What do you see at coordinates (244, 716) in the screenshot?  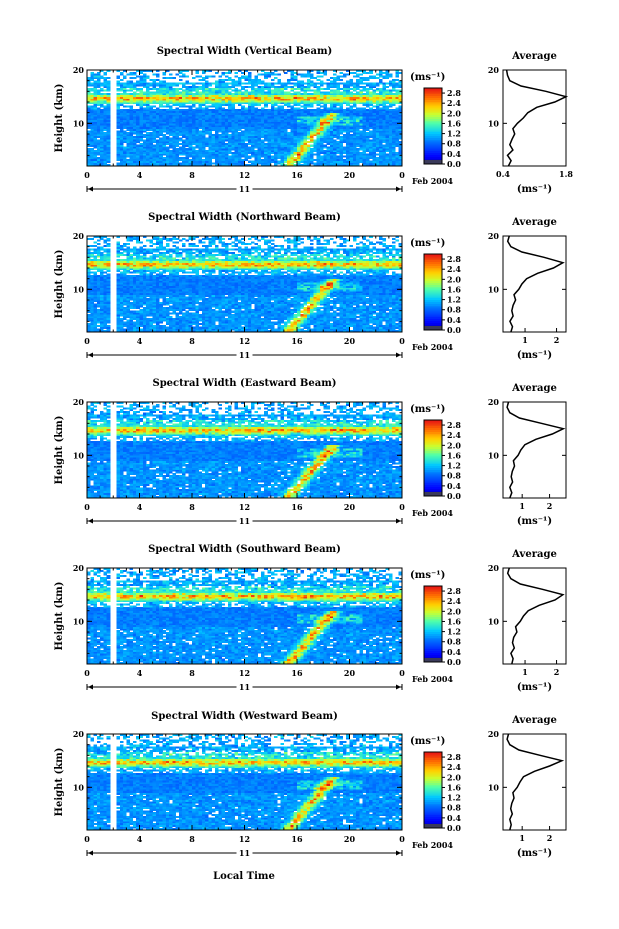 I see `panel-title: Spectral Width (Westward Beam)` at bounding box center [244, 716].